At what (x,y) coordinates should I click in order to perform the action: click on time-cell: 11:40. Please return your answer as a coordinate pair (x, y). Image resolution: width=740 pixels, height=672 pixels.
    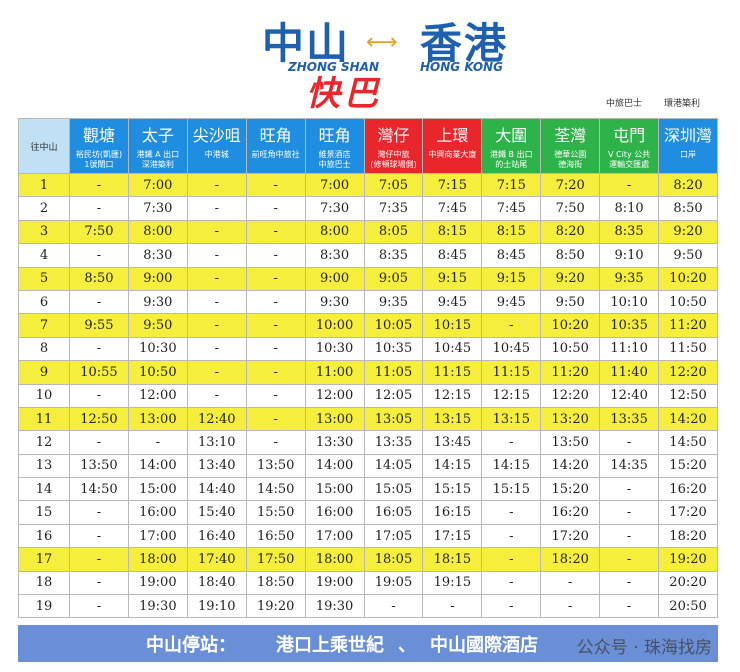
    Looking at the image, I should click on (629, 372).